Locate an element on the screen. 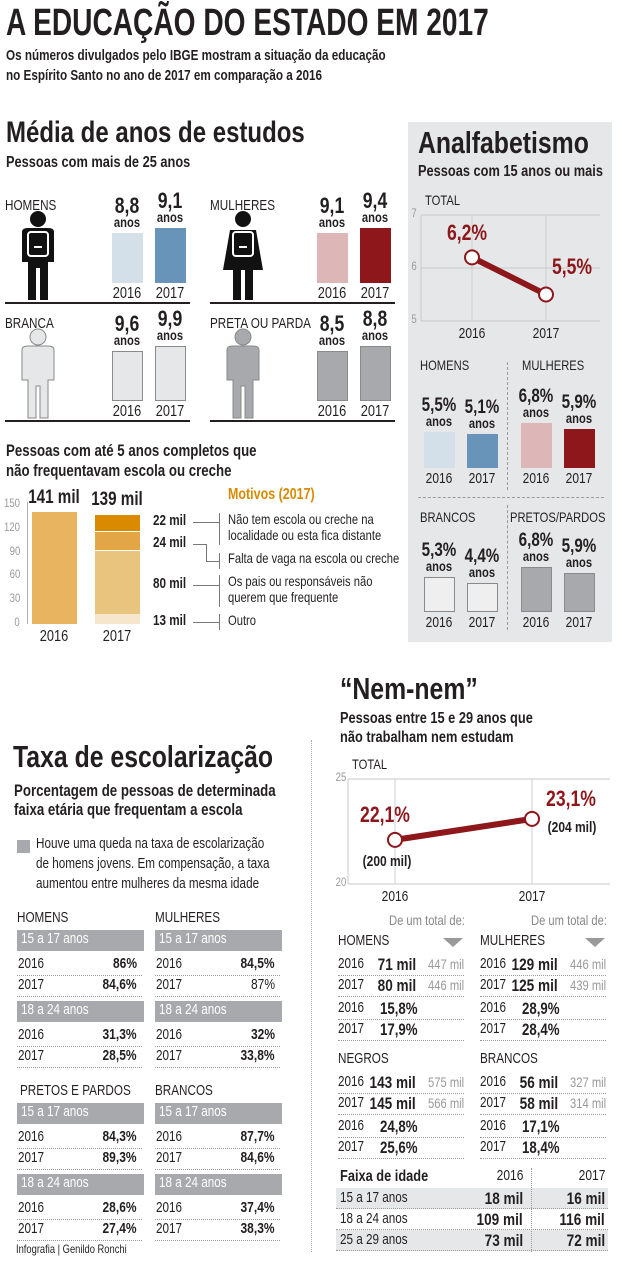  y-tick-label: 120 is located at coordinates (11, 526).